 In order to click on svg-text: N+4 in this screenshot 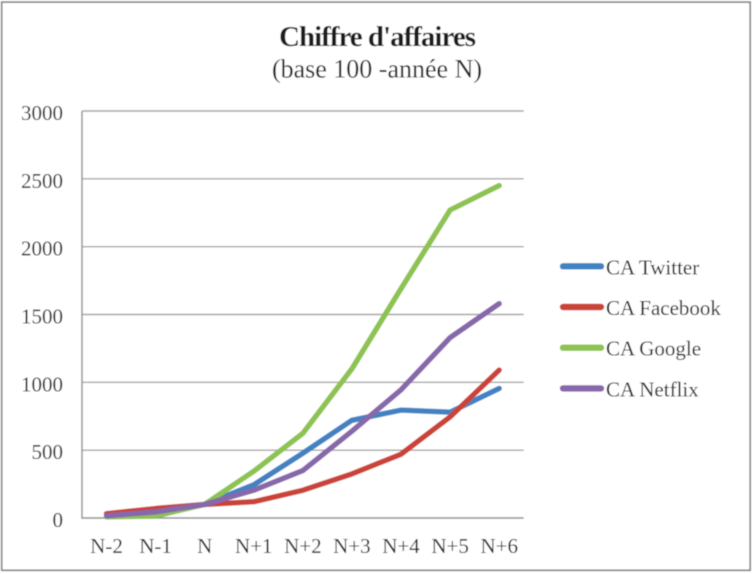, I will do `click(401, 546)`.